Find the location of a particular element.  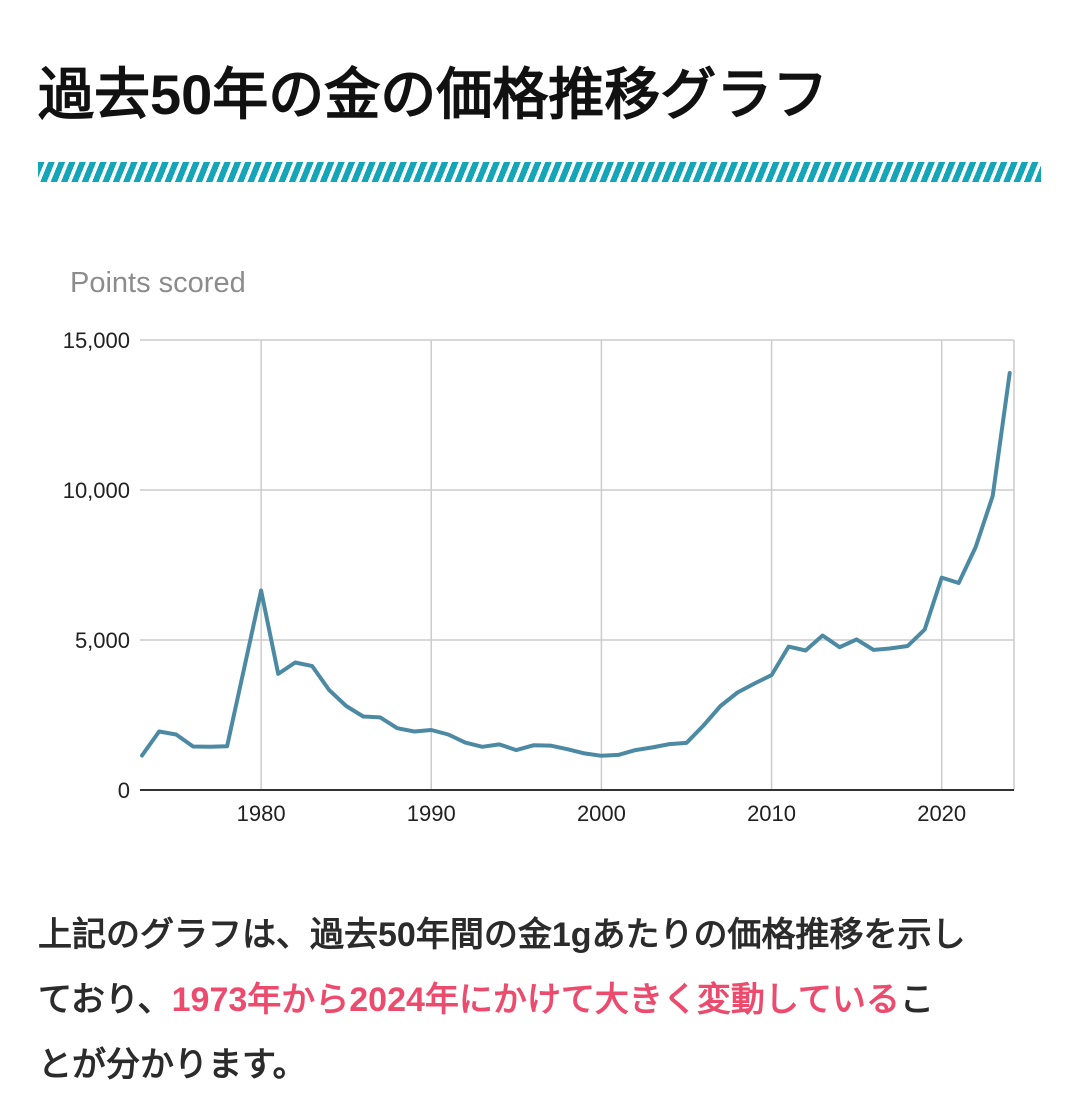

description-text: こ is located at coordinates (916, 1000).